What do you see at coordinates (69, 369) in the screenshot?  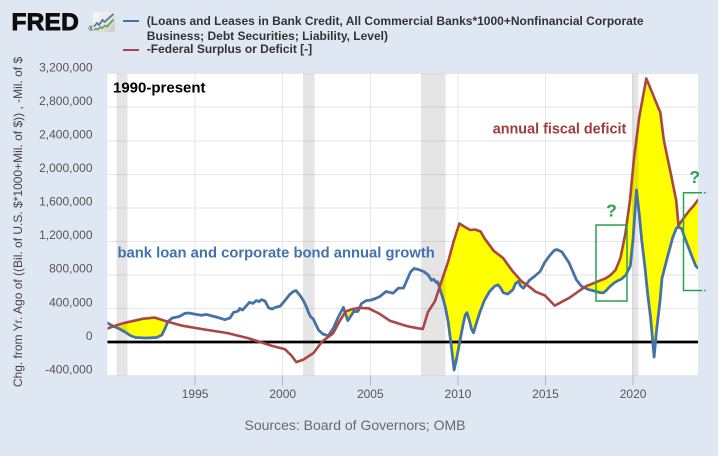 I see `svg-text: -400,000` at bounding box center [69, 369].